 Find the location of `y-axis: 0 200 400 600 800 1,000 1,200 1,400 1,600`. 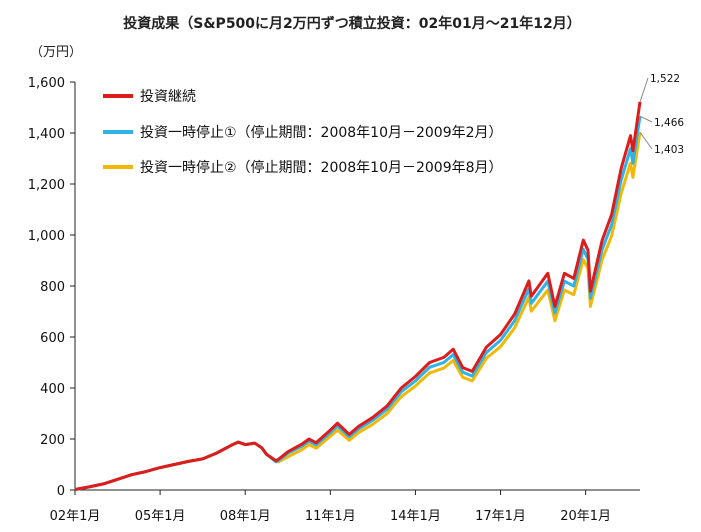

y-axis: 0 200 400 600 800 1,000 1,200 1,400 1,600 is located at coordinates (51, 287).